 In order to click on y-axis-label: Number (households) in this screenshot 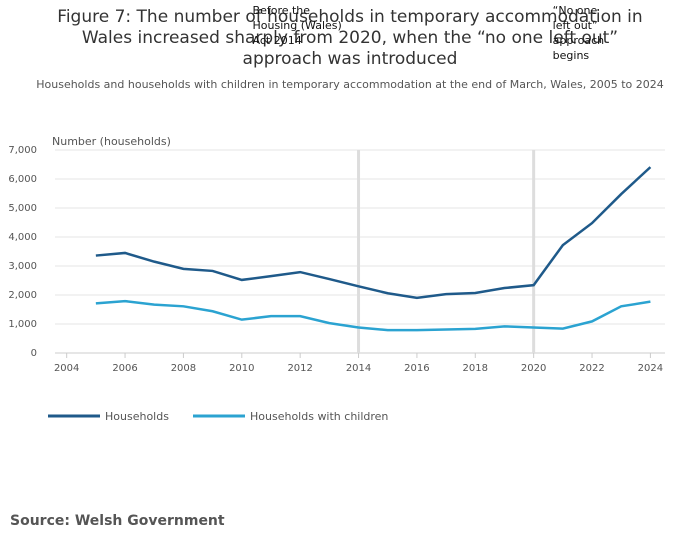, I will do `click(111, 141)`.